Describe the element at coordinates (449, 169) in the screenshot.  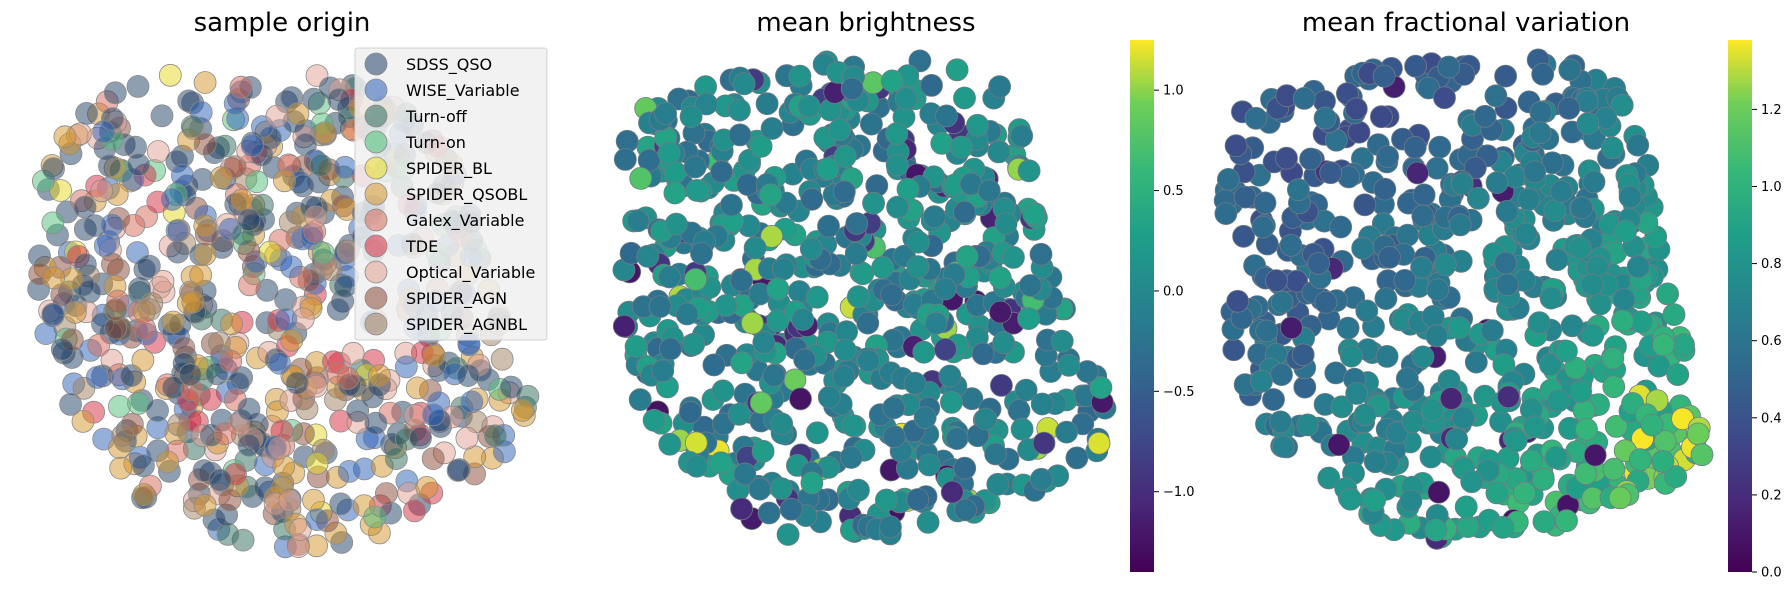
I see `legend-label: SPIDER_BL` at that location.